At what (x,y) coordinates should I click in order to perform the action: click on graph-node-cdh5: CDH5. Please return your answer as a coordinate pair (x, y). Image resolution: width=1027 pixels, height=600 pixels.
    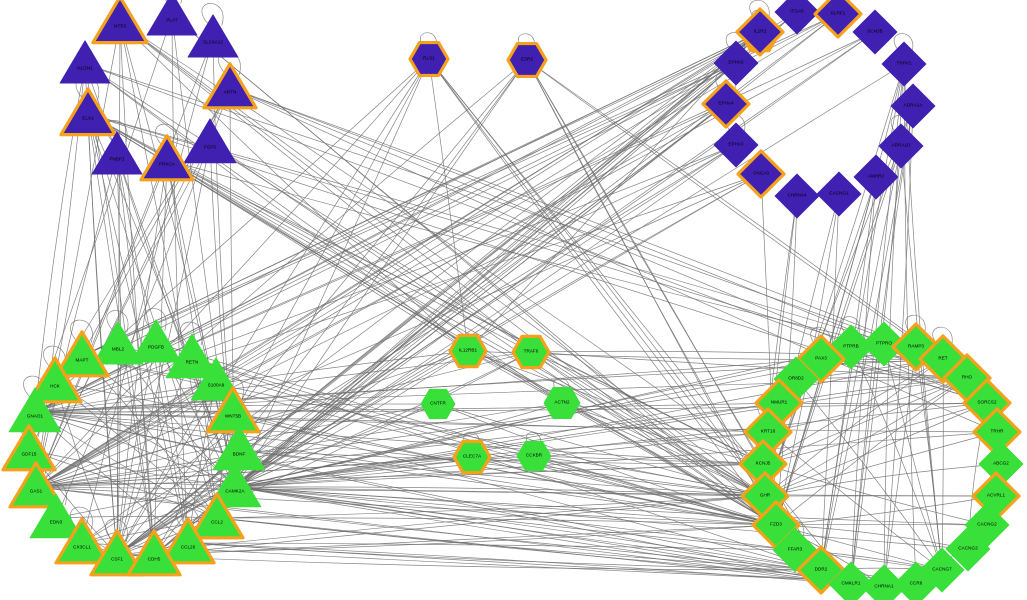
    Looking at the image, I should click on (154, 555).